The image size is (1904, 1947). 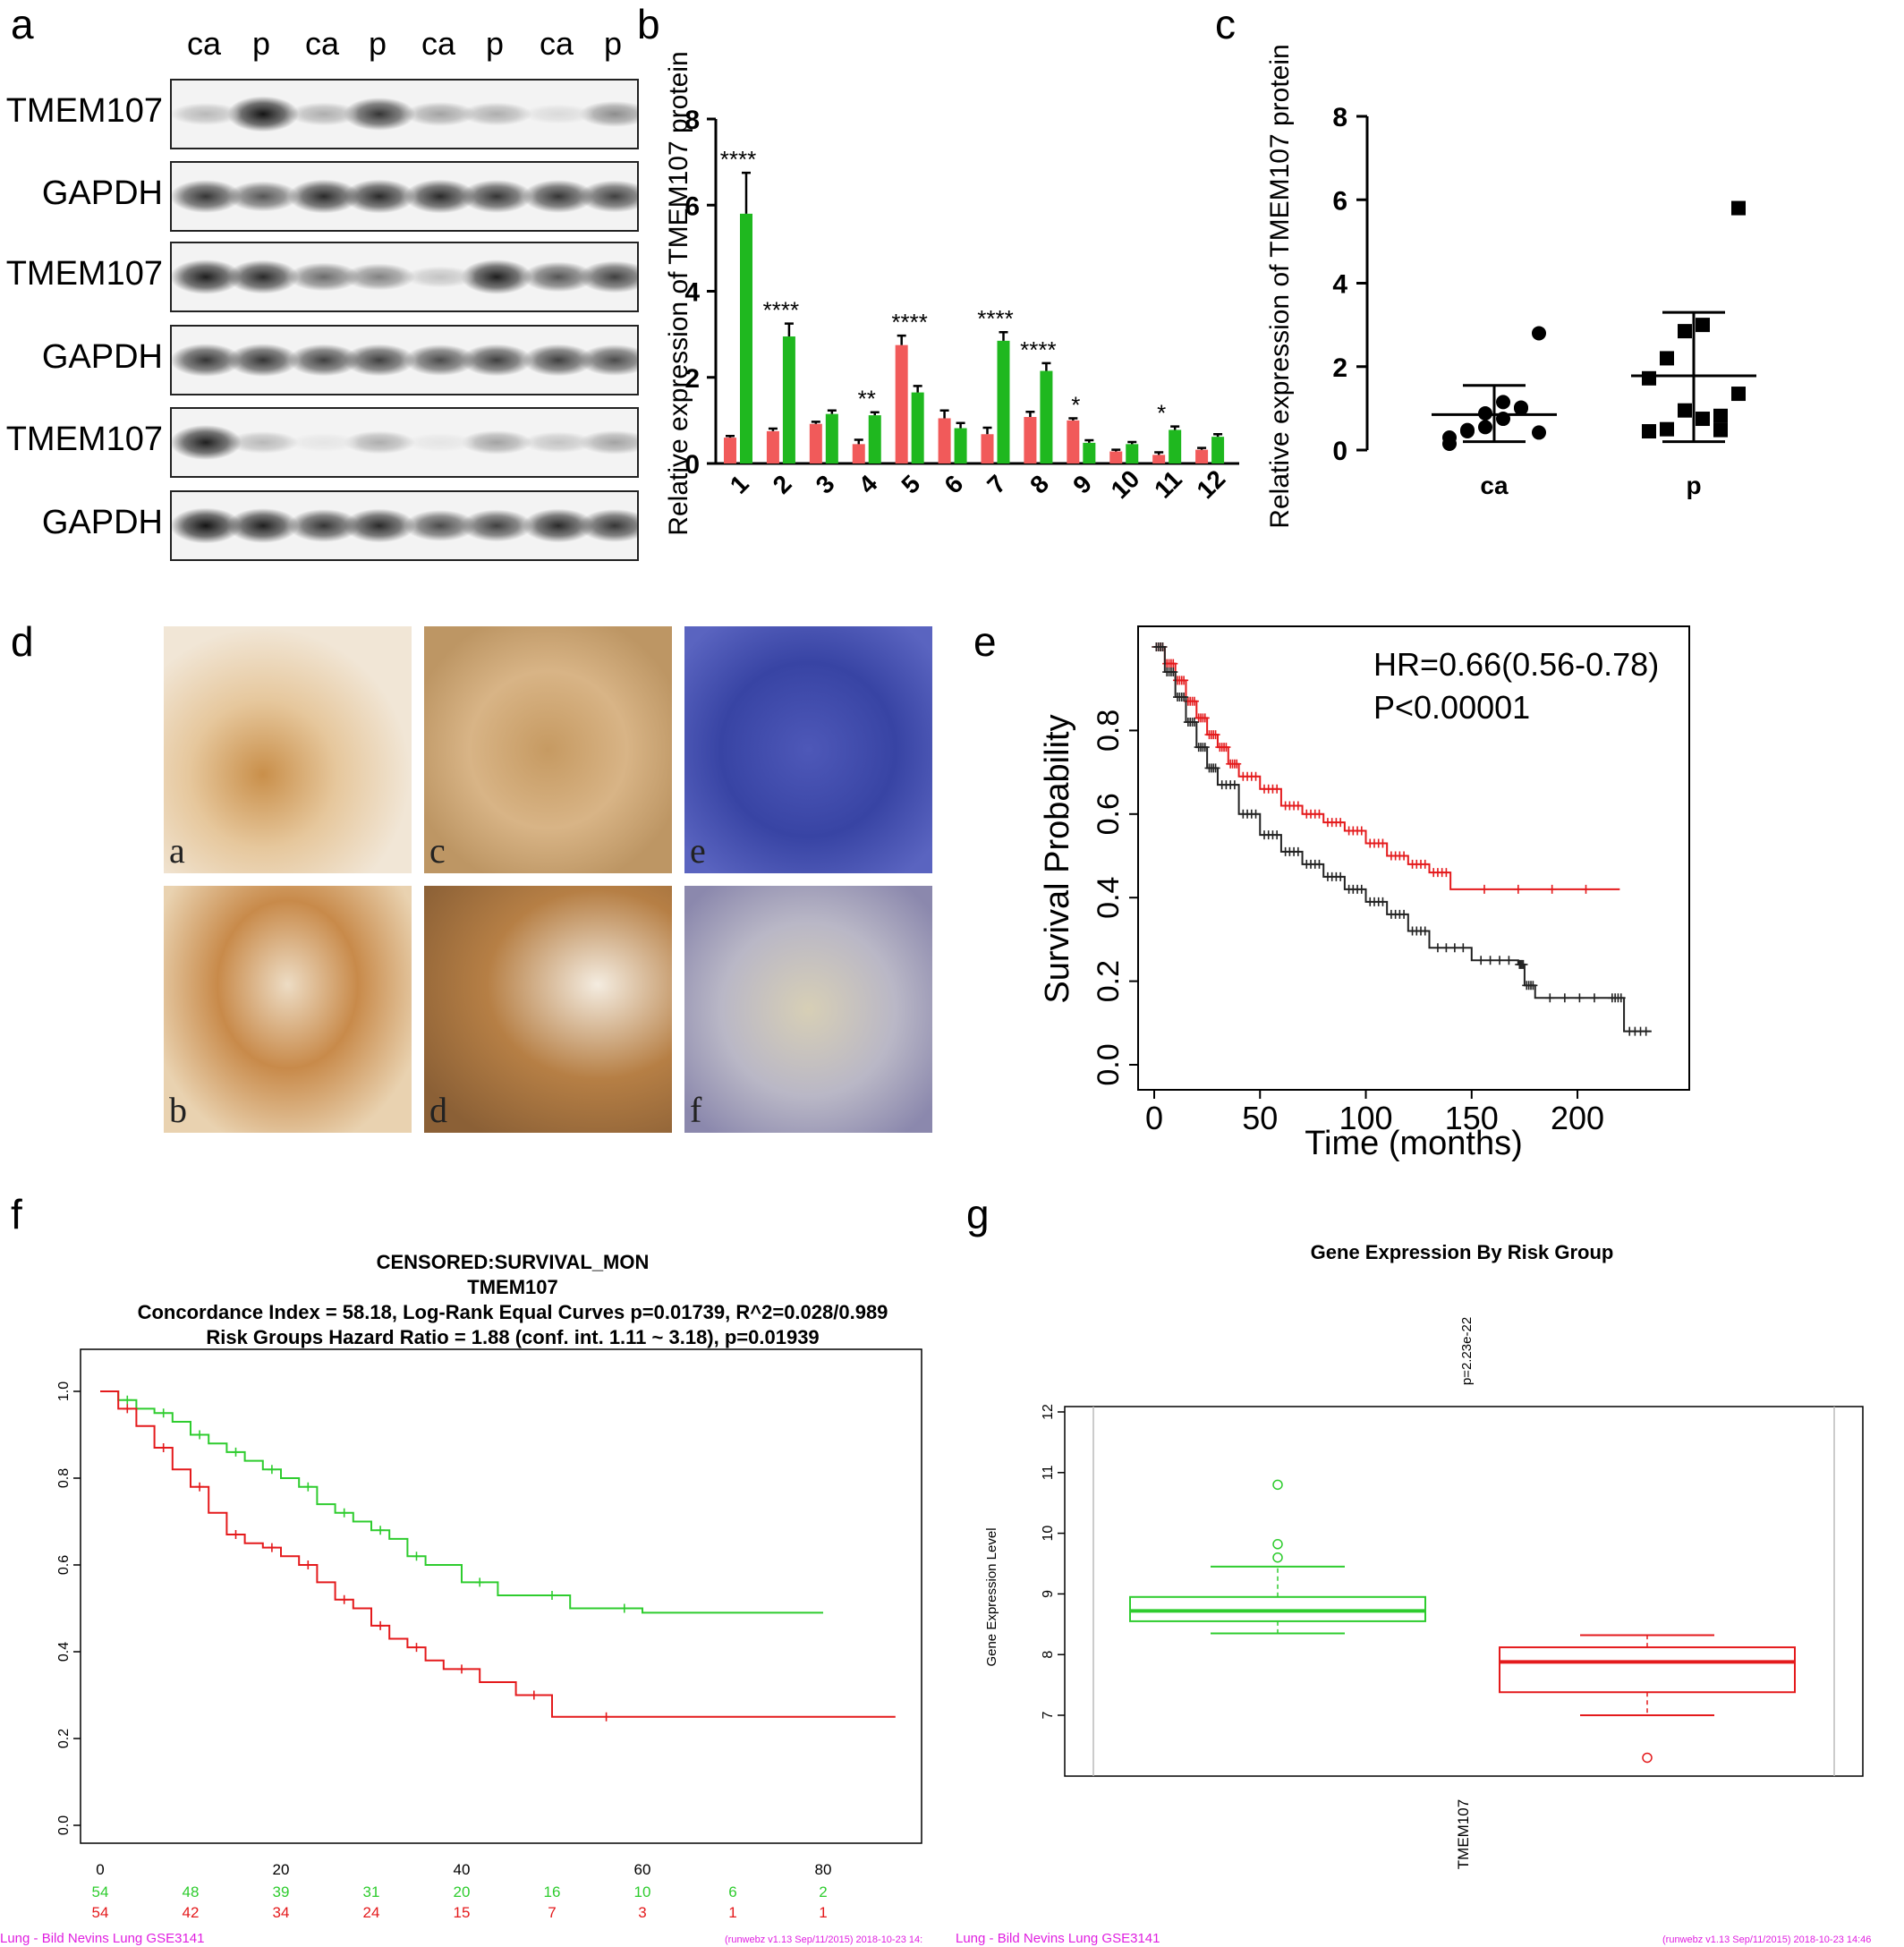 What do you see at coordinates (1049, 1715) in the screenshot?
I see `y-tick-label: 7` at bounding box center [1049, 1715].